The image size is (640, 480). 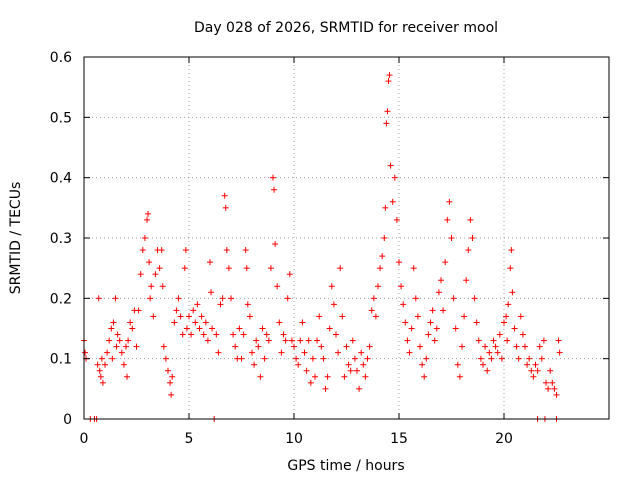 What do you see at coordinates (61, 239) in the screenshot?
I see `y-tick-label: 0.3` at bounding box center [61, 239].